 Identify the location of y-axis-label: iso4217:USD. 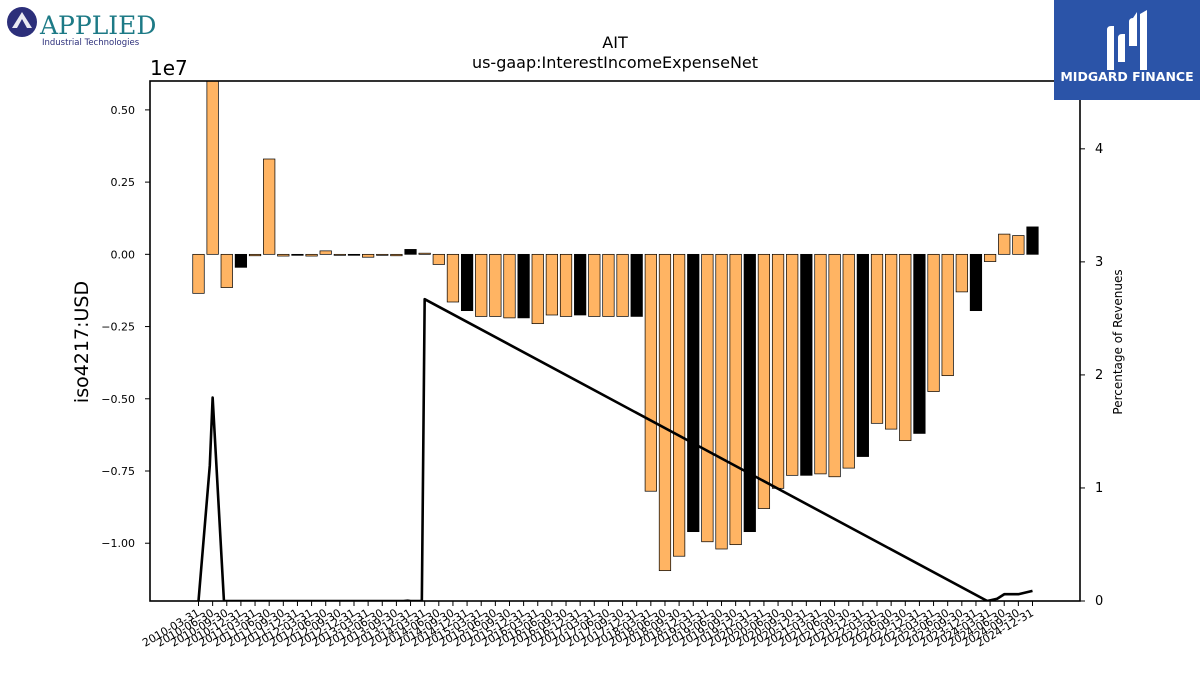
(82, 342).